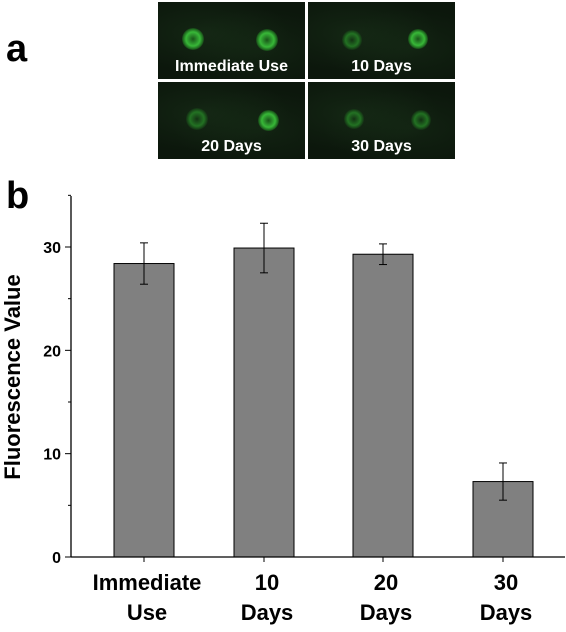 The width and height of the screenshot is (566, 632). Describe the element at coordinates (381, 40) in the screenshot. I see `micrograph-10-days: 10 Days` at that location.